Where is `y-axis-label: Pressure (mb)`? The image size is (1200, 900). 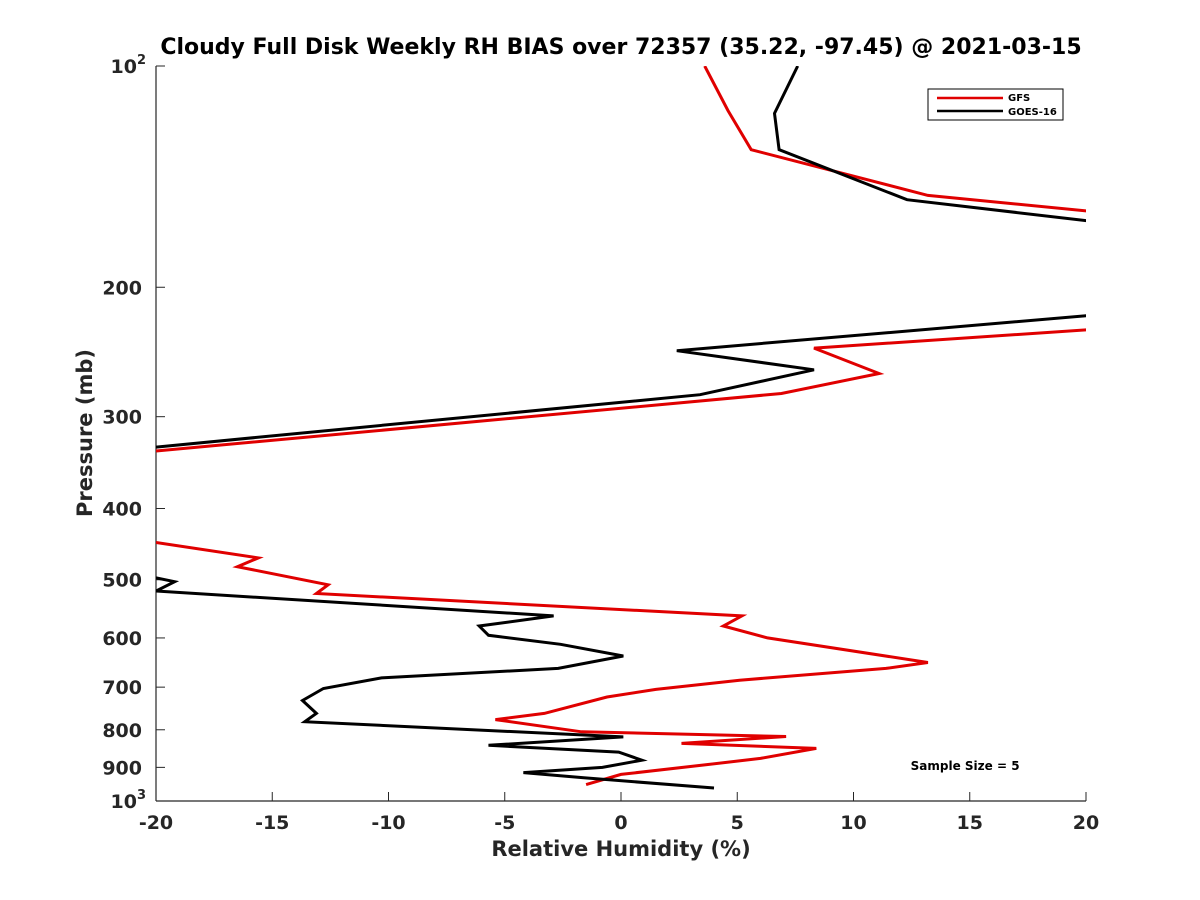
y-axis-label: Pressure (mb) is located at coordinates (85, 433).